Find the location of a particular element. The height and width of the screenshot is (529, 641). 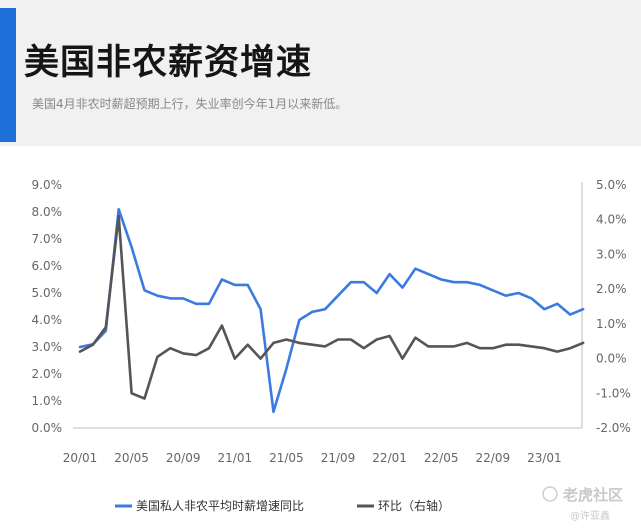

accent-bar is located at coordinates (8, 75).